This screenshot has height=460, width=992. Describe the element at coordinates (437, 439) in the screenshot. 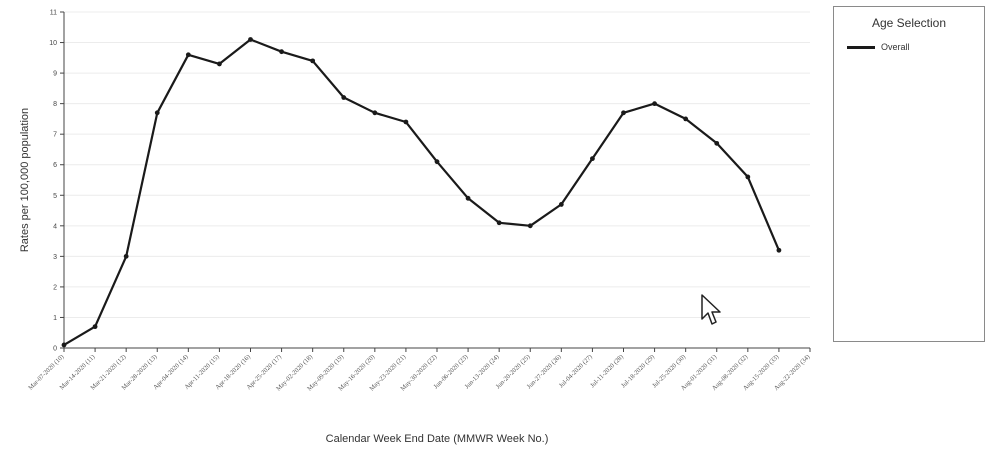

I see `x-axis-label: Calendar Week End Date (MMWR Week No.)` at that location.